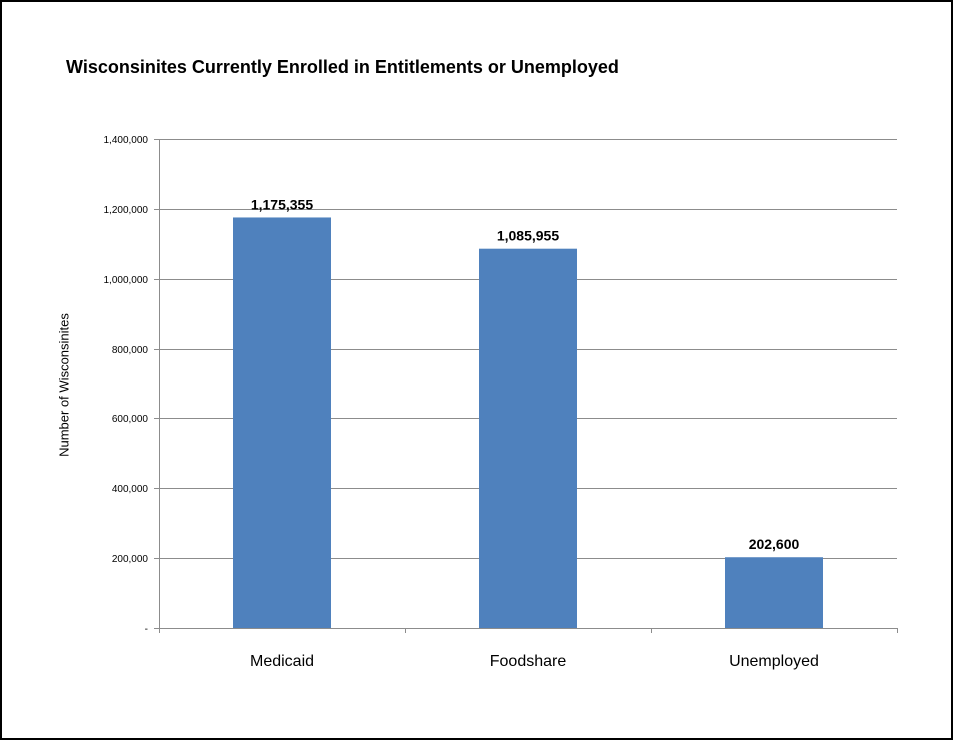  Describe the element at coordinates (130, 489) in the screenshot. I see `y-tick-label: 400,000` at that location.